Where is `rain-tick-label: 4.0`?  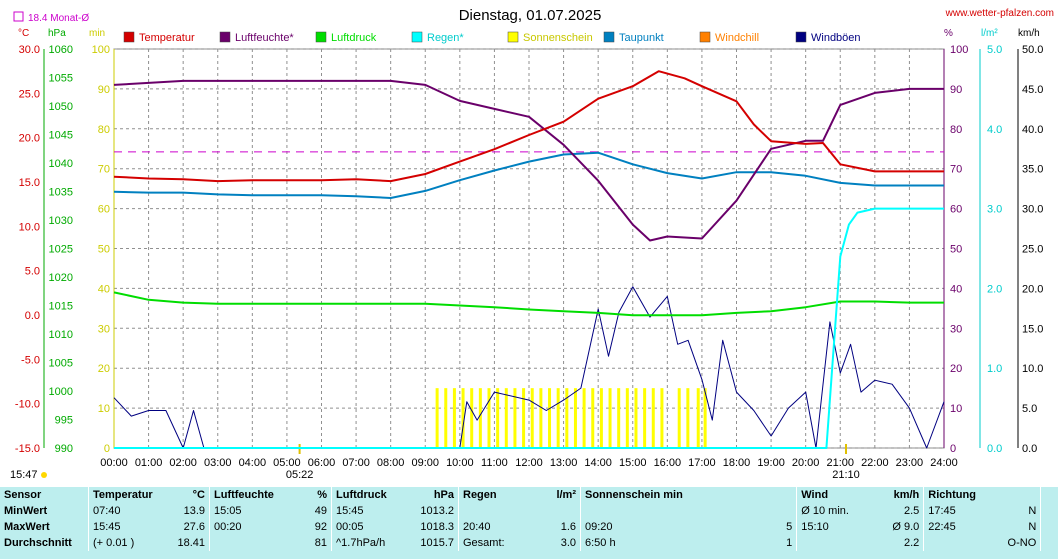
rain-tick-label: 4.0 is located at coordinates (994, 130).